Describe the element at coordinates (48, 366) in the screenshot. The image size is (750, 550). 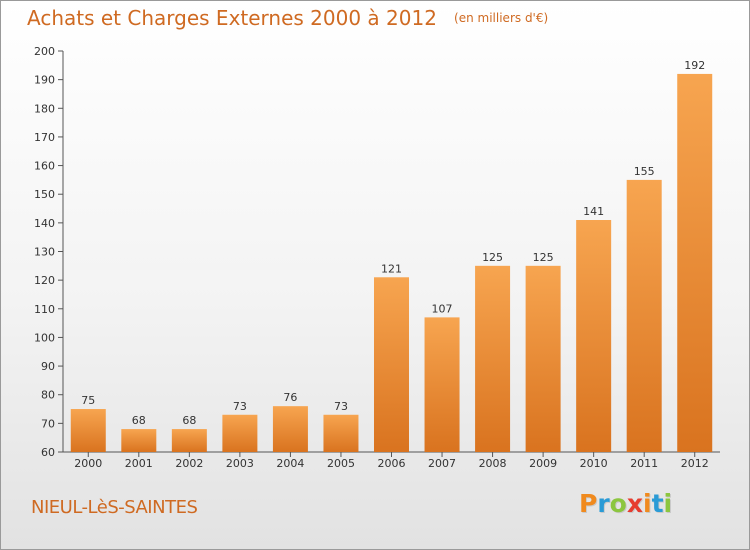
I see `y-tick-label: 90` at that location.